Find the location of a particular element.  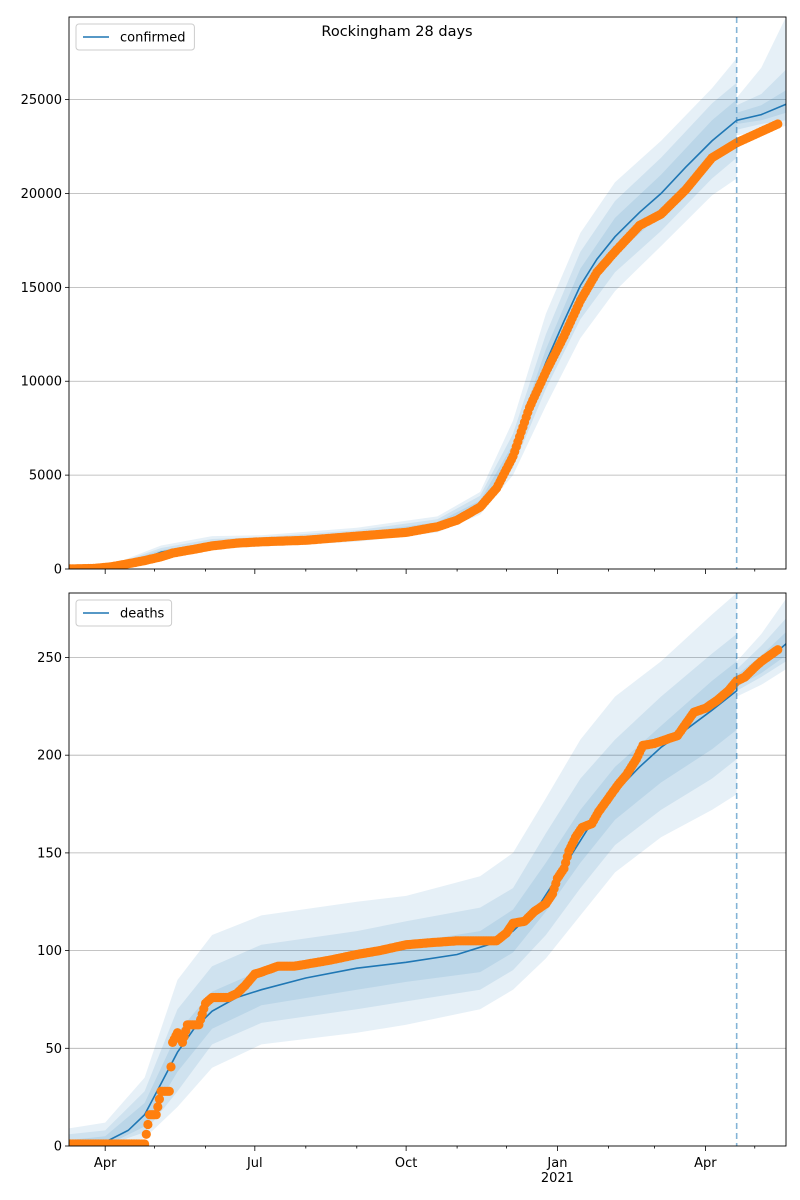

x-tick-label: Oct is located at coordinates (406, 1163).